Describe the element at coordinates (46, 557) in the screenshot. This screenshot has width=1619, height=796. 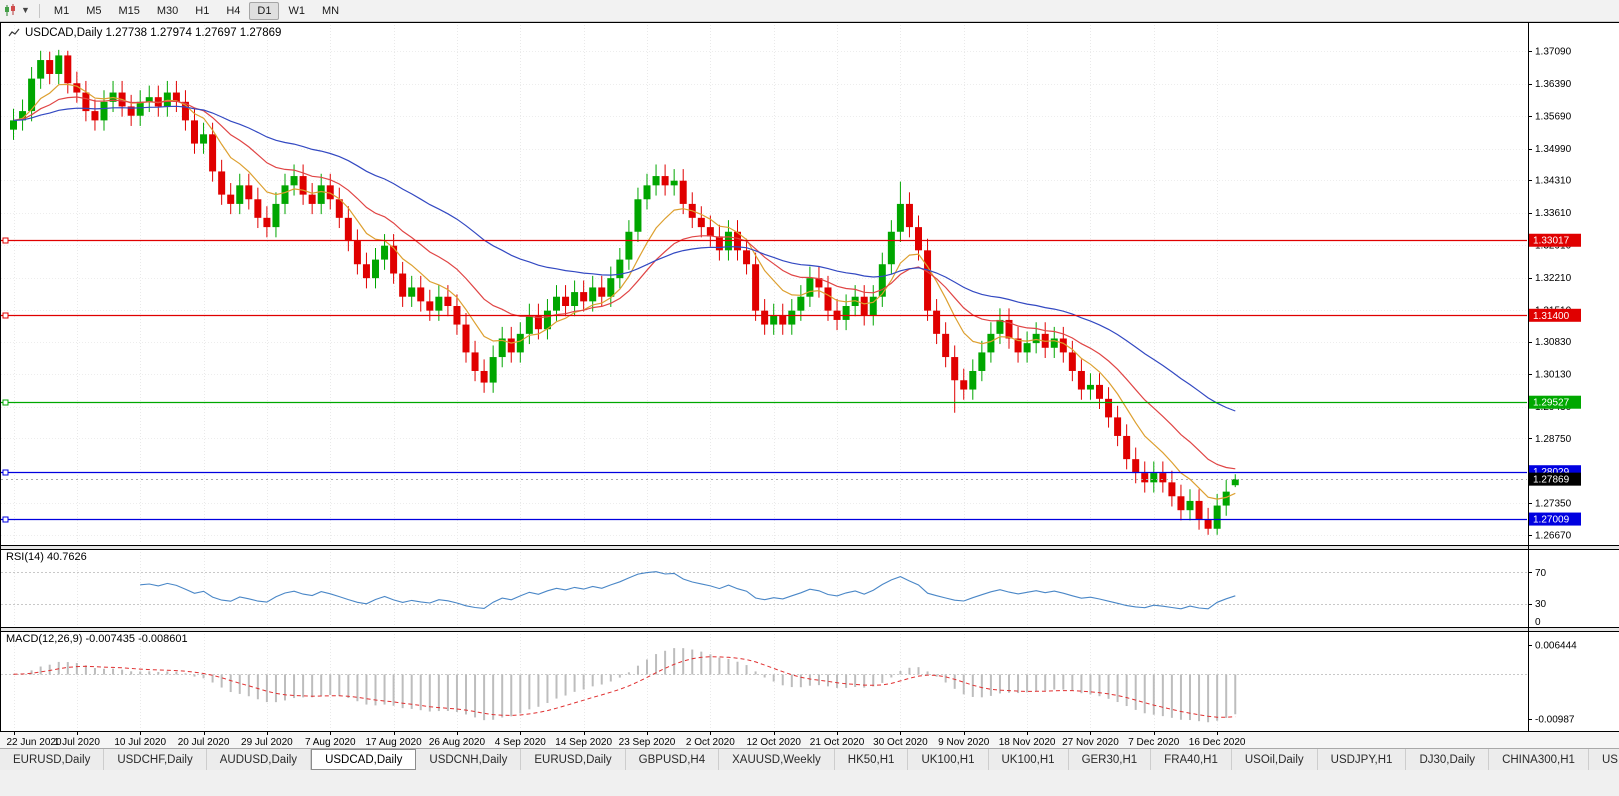
I see `rsi-indicator-label: RSI(14) 40.7626` at that location.